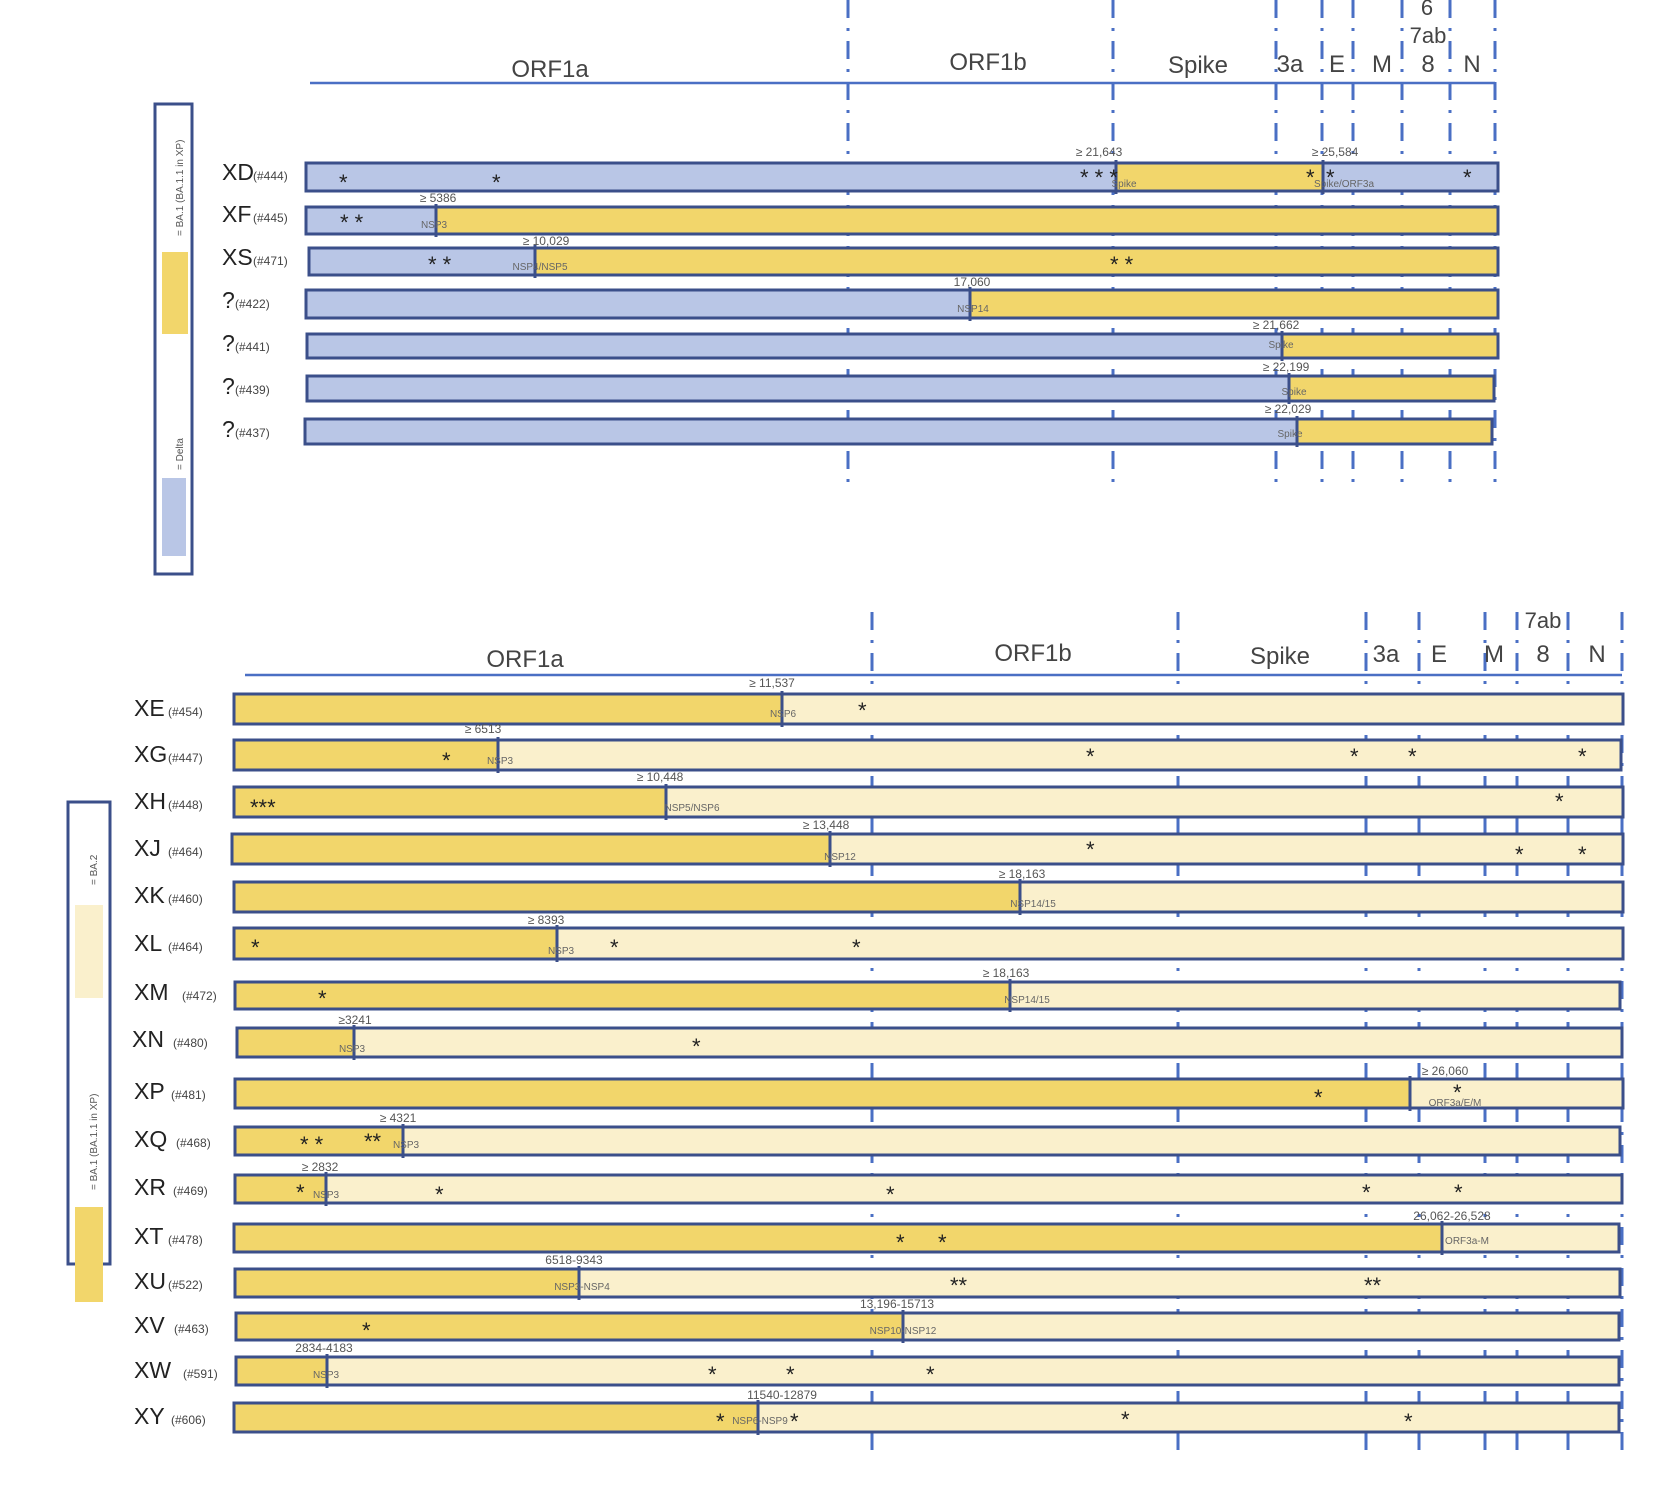  What do you see at coordinates (691, 808) in the screenshot?
I see `breakpoint-region: NSP5/NSP6` at bounding box center [691, 808].